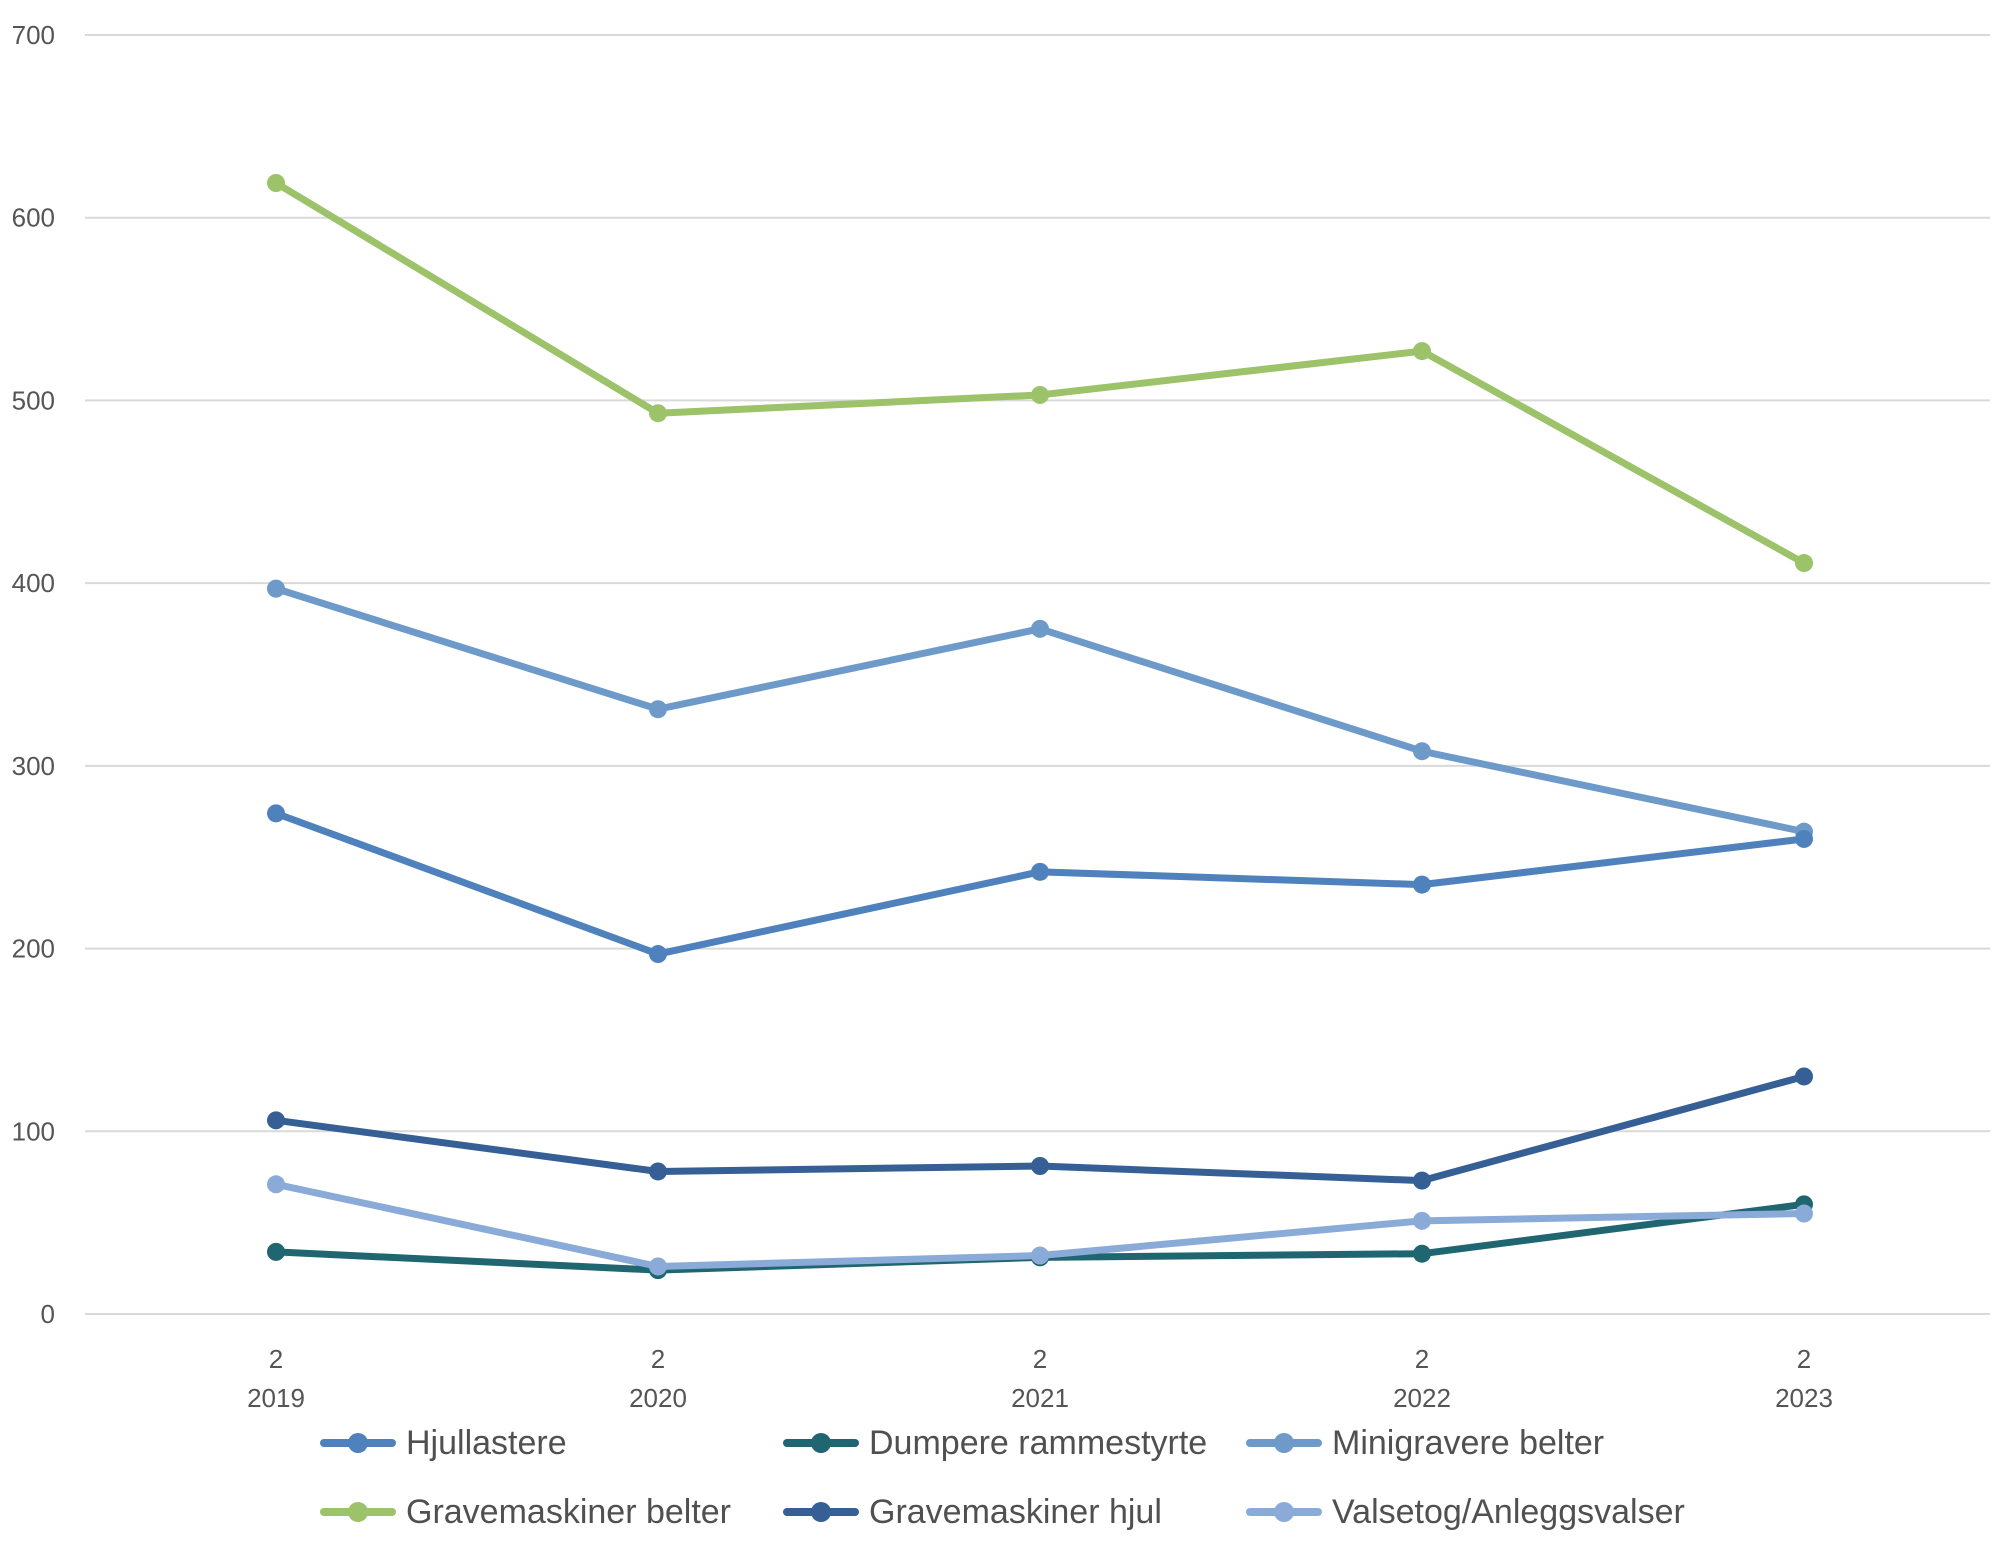 This screenshot has height=1559, width=2000. What do you see at coordinates (569, 1511) in the screenshot?
I see `legend-label: Gravemaskiner belter` at bounding box center [569, 1511].